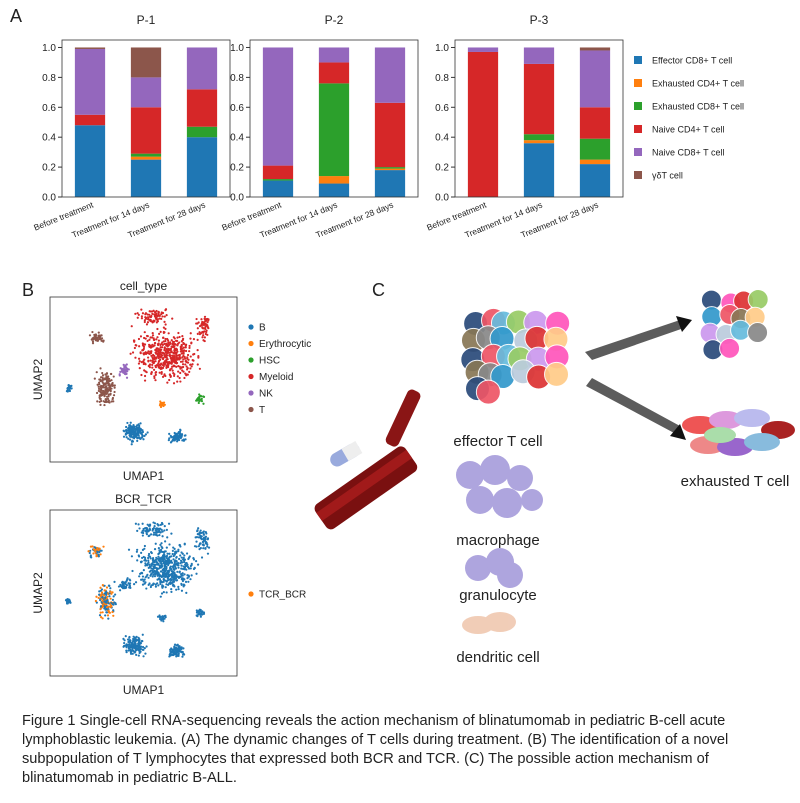 The image size is (800, 803). Describe the element at coordinates (143, 379) in the screenshot. I see `plot-frame` at that location.